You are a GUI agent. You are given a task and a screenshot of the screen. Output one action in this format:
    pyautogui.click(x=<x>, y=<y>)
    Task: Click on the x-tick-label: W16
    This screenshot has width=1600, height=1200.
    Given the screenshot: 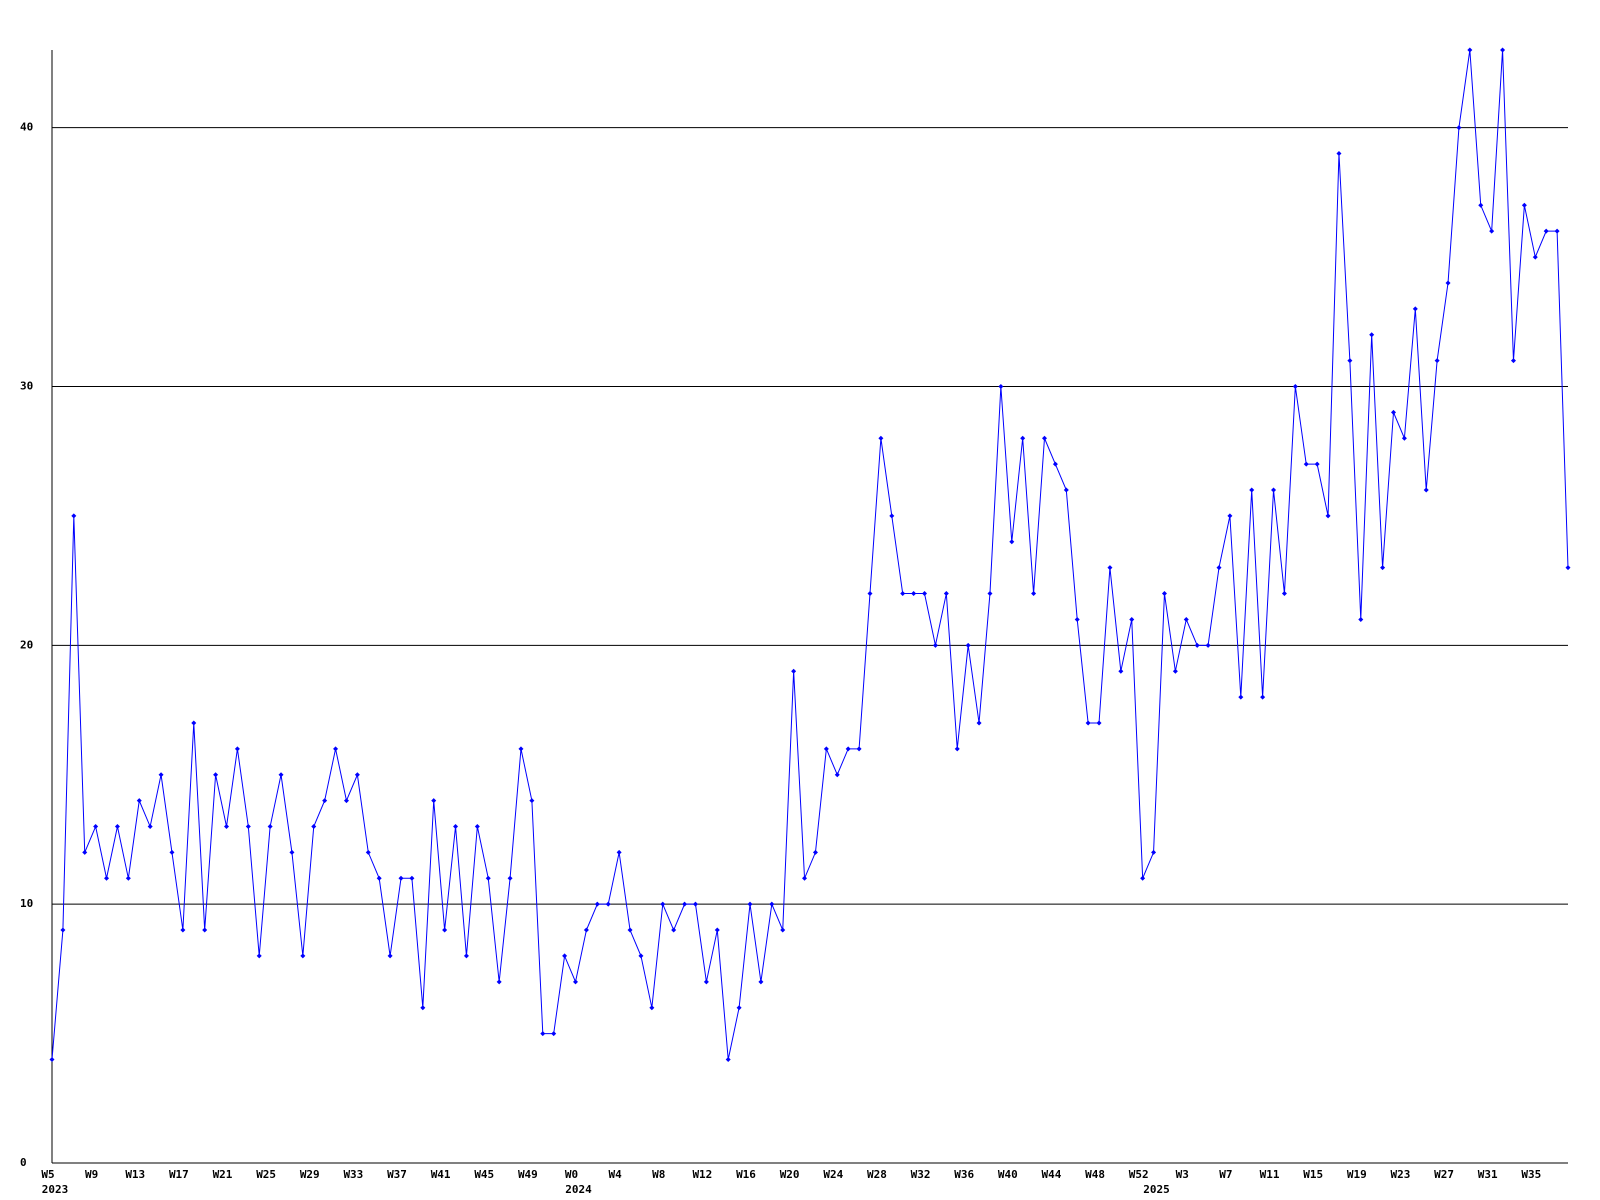 What is the action you would take?
    pyautogui.click(x=746, y=1174)
    